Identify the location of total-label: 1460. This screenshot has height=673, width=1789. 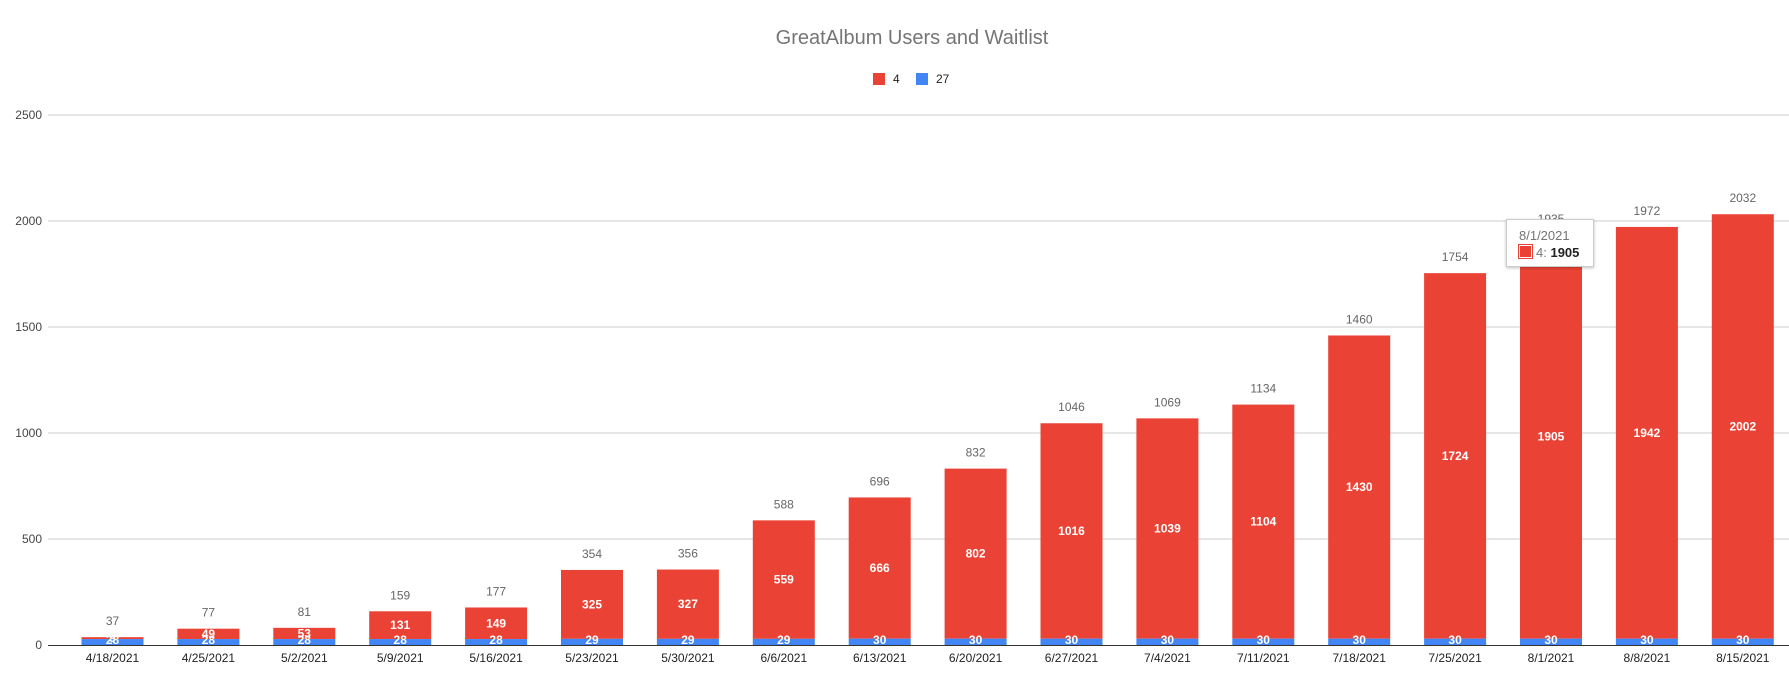
(1359, 319).